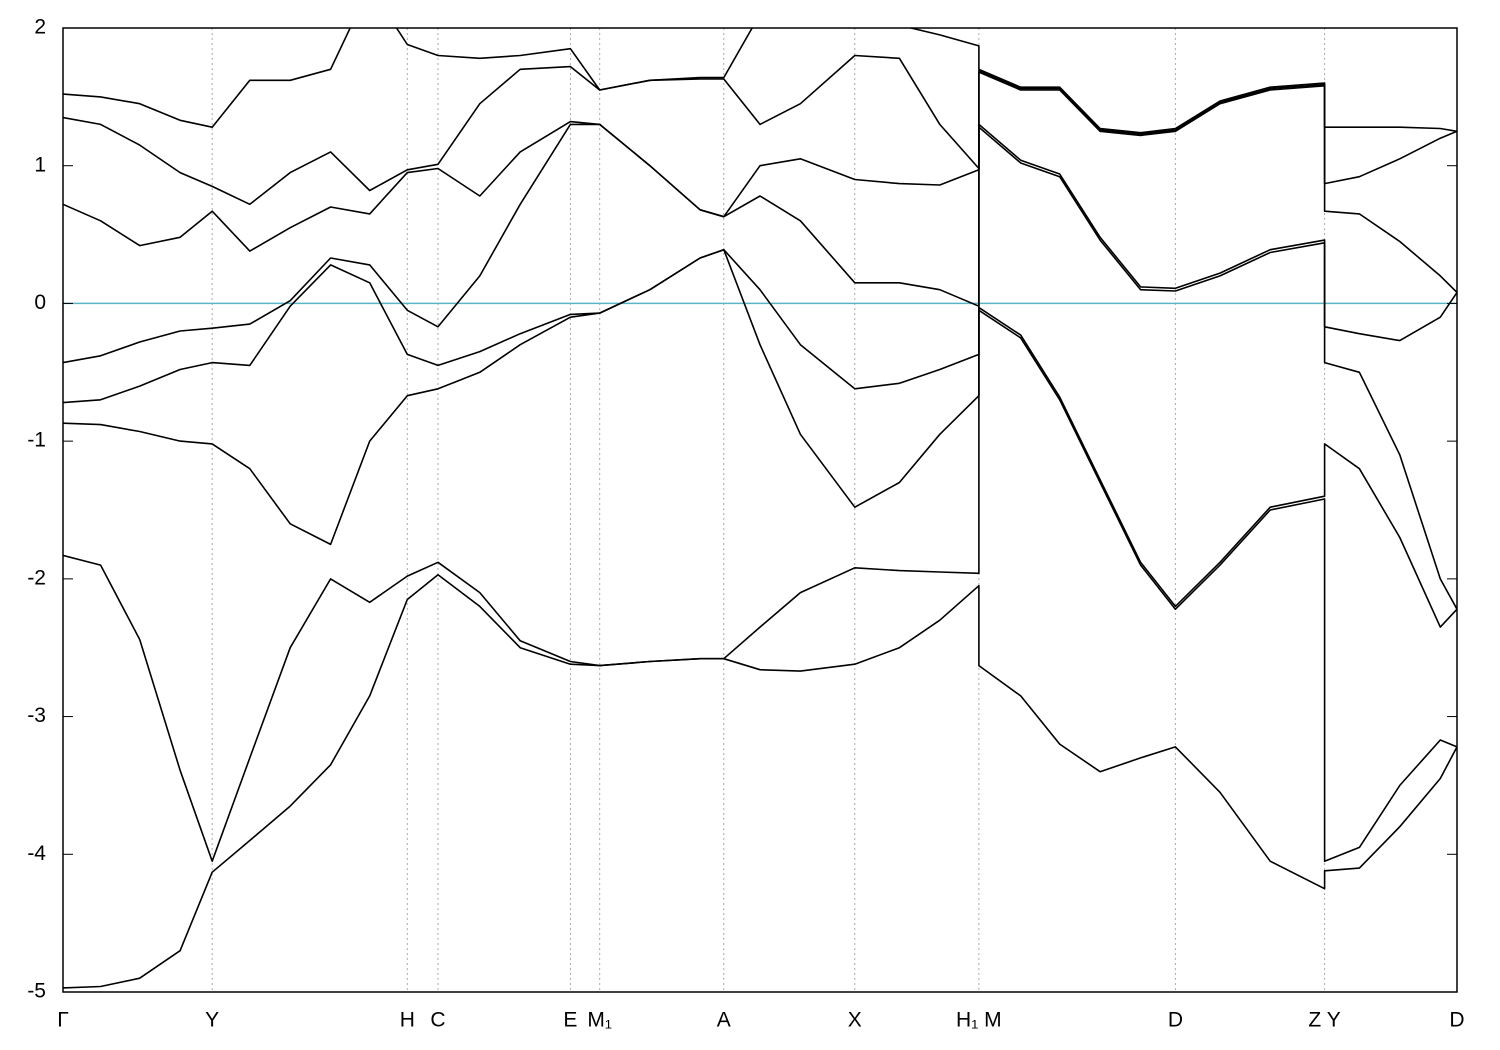 This screenshot has width=1500, height=1050. What do you see at coordinates (407, 1020) in the screenshot?
I see `x-tick-label: H` at bounding box center [407, 1020].